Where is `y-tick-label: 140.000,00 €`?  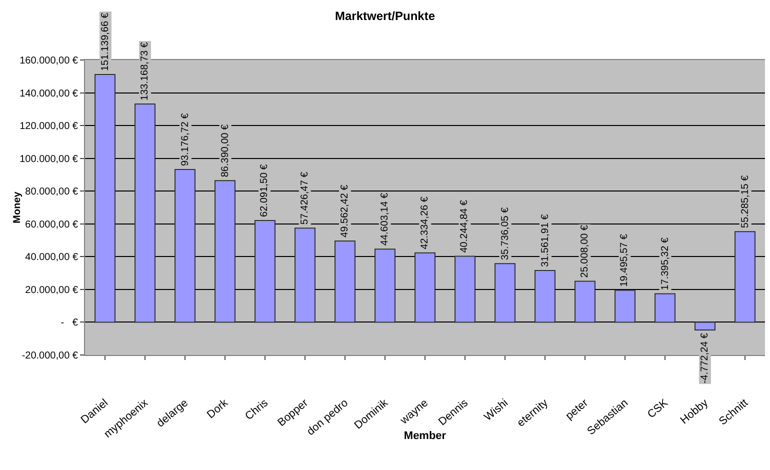
y-tick-label: 140.000,00 € is located at coordinates (49, 94).